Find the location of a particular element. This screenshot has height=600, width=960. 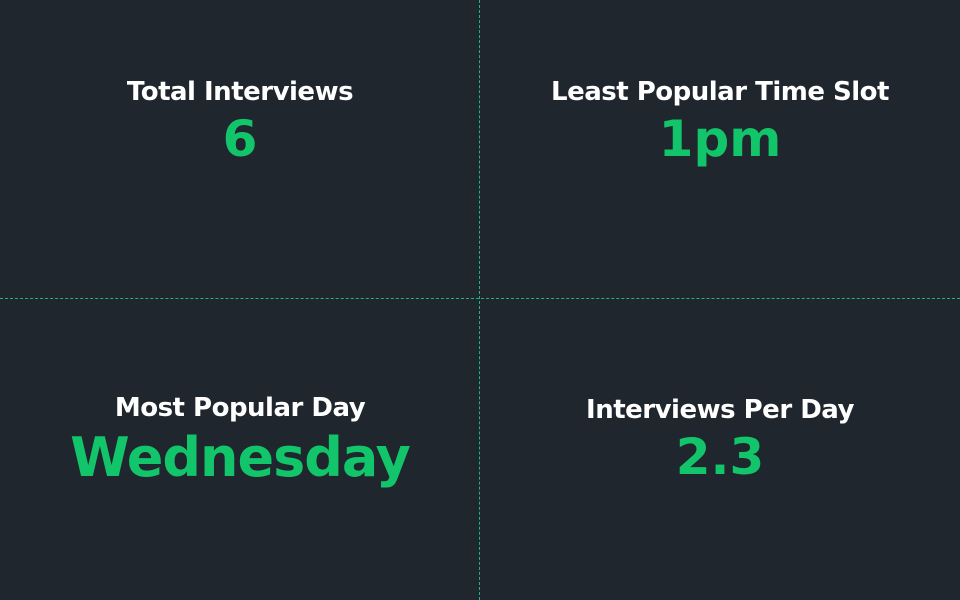

vertical-divider is located at coordinates (479, 300).